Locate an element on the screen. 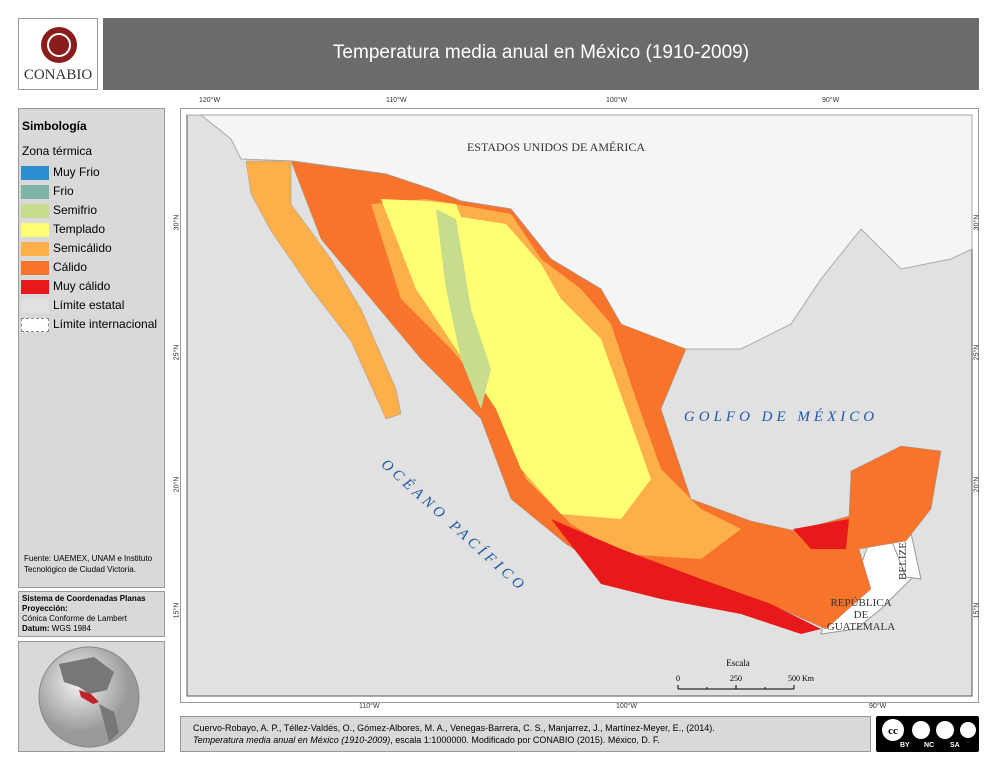 The height and width of the screenshot is (774, 1002). legend-label: Límite estatal is located at coordinates (89, 305).